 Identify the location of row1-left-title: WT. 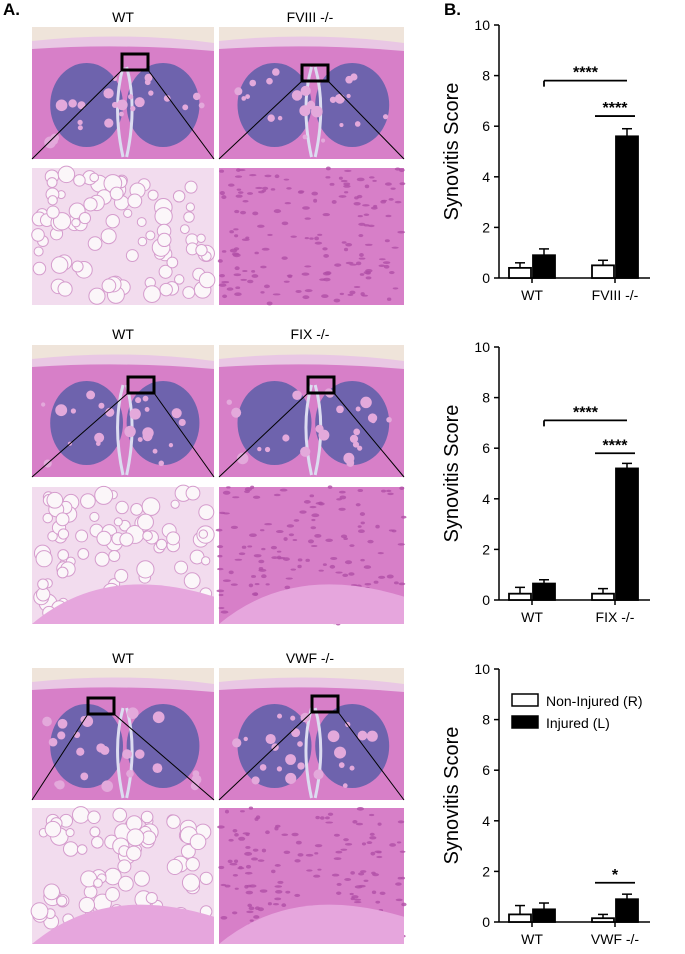
(123, 17).